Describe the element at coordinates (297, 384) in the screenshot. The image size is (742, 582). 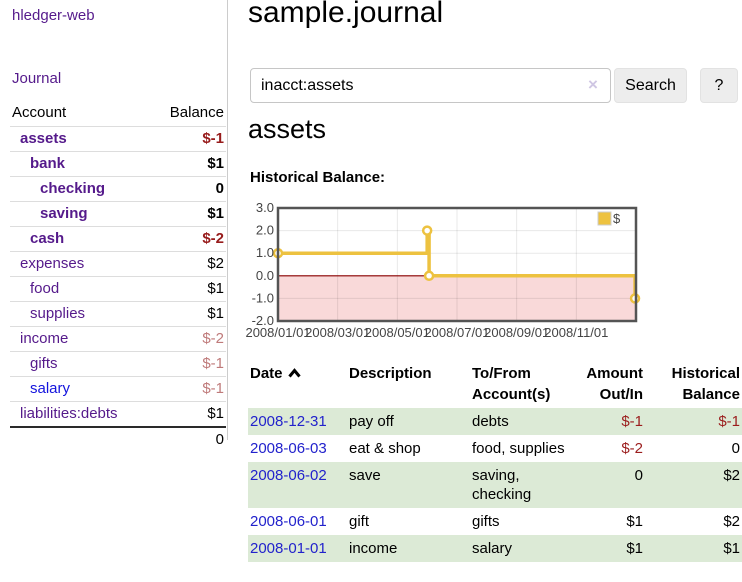
I see `column-header-date: Date` at that location.